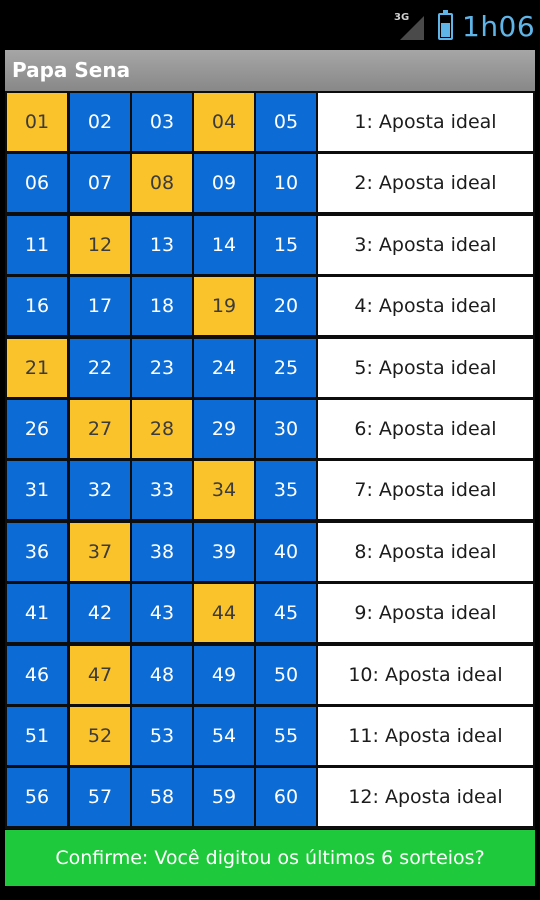  What do you see at coordinates (37, 490) in the screenshot?
I see `number-cell: 31` at bounding box center [37, 490].